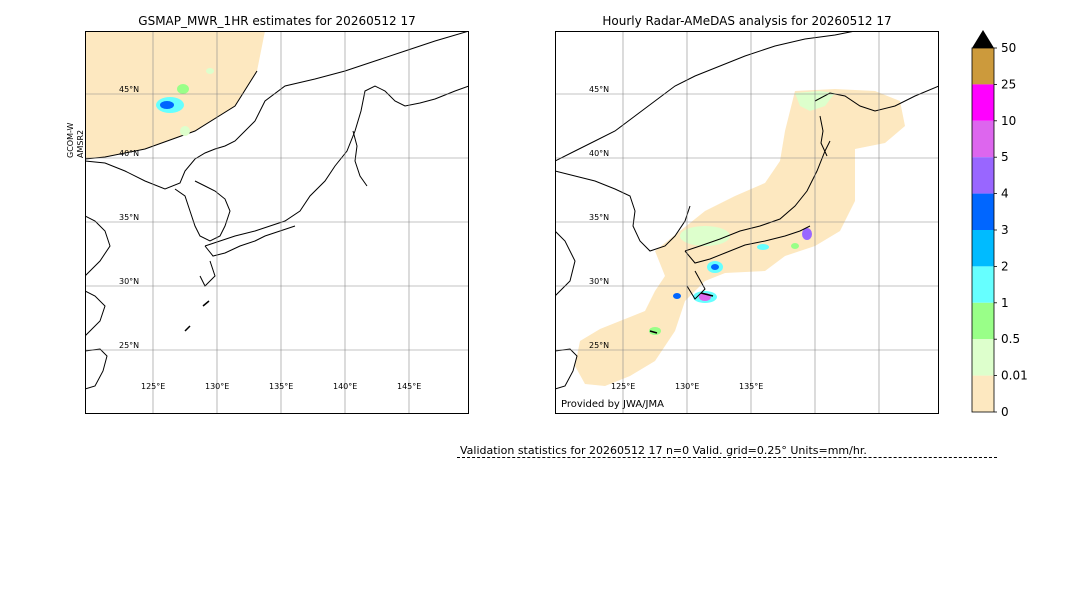 This screenshot has height=612, width=1080. Describe the element at coordinates (70, 140) in the screenshot. I see `sensor-label-gcomw: GCOM-W` at that location.